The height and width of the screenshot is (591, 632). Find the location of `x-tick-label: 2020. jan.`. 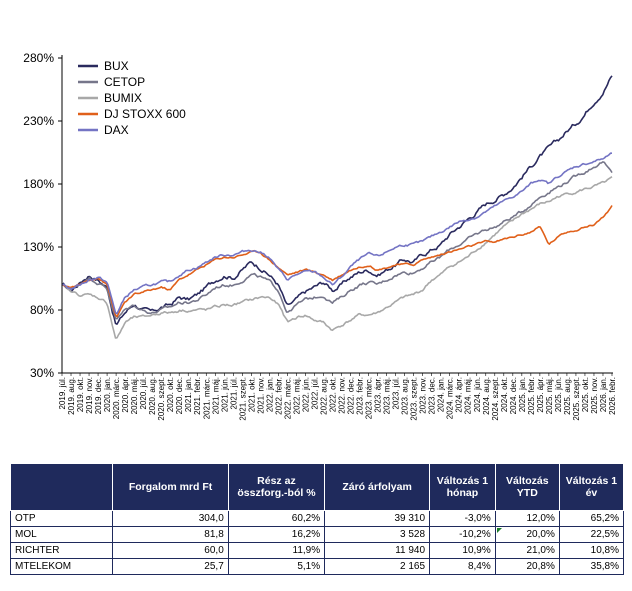

x-tick-label: 2020. jan. is located at coordinates (107, 394).